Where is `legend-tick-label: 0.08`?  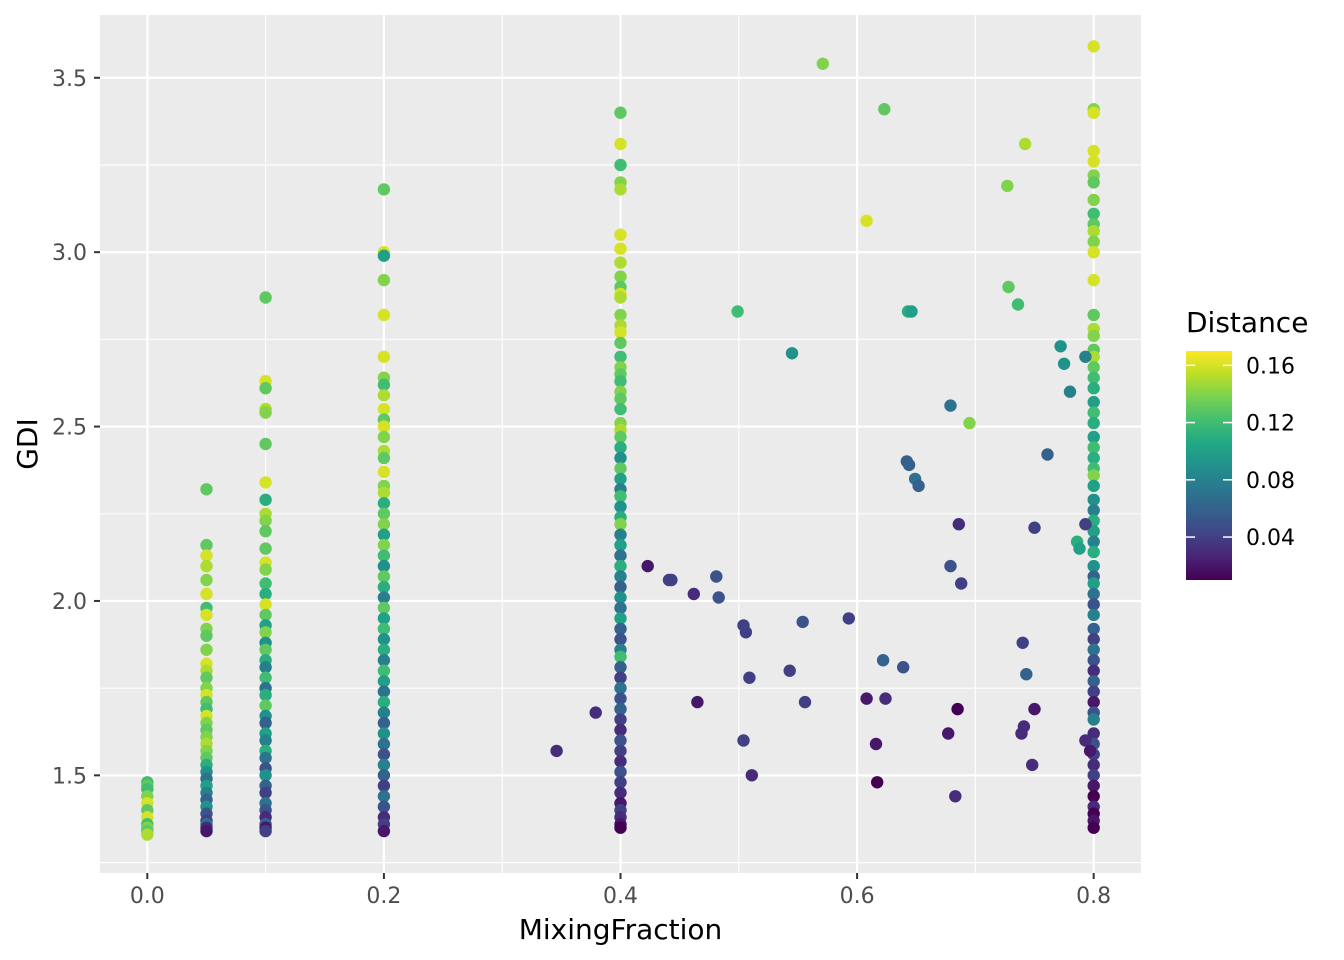 legend-tick-label: 0.08 is located at coordinates (1270, 481).